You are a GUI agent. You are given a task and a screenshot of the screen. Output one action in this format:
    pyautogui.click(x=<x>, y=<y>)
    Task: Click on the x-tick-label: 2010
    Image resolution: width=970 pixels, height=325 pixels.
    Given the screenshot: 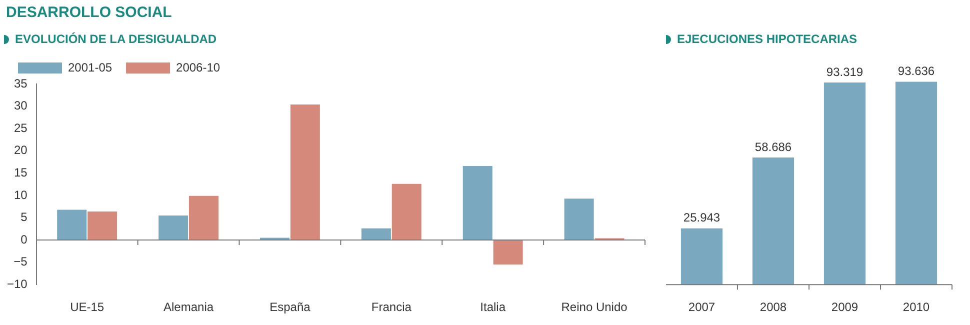 What is the action you would take?
    pyautogui.click(x=916, y=307)
    